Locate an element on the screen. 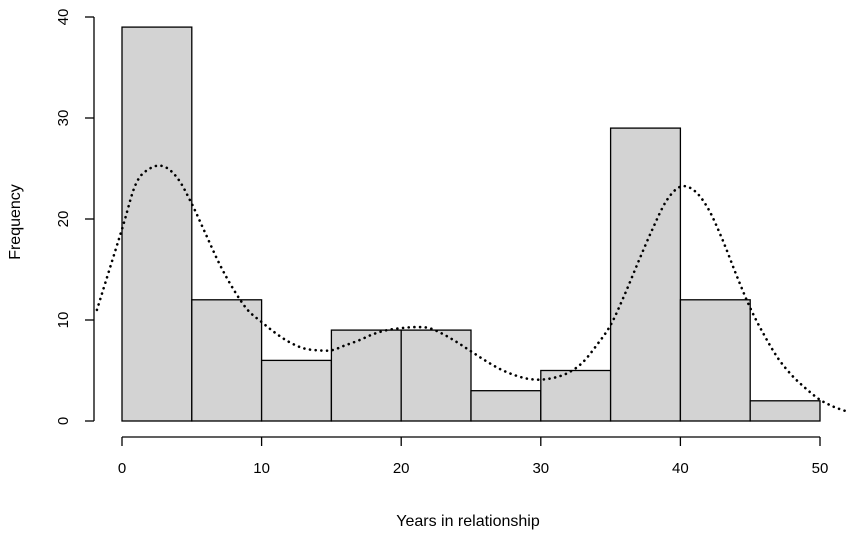 The width and height of the screenshot is (851, 536). x-tick-label-0: 0 is located at coordinates (122, 468).